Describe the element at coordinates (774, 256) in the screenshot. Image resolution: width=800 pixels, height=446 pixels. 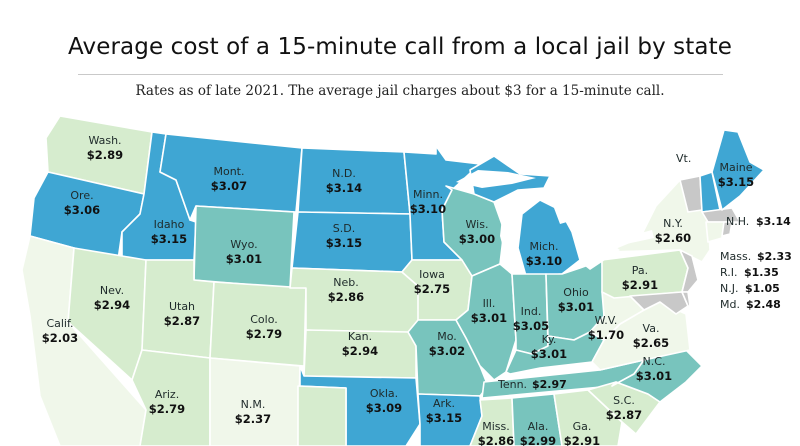
I see `label-value-MA: $2.33` at that location.